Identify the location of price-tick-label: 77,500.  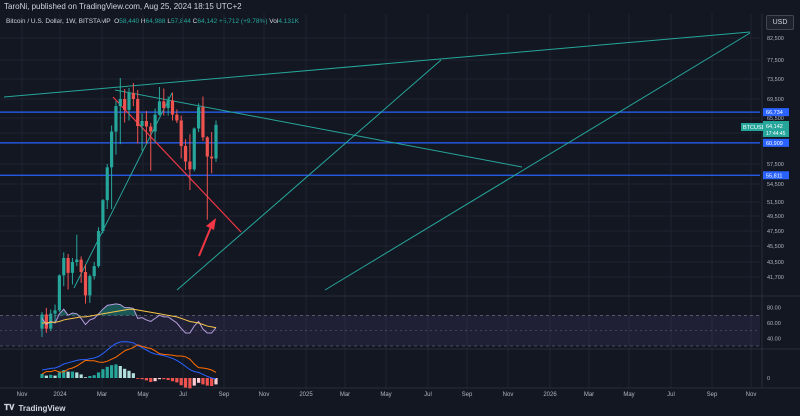
(775, 61).